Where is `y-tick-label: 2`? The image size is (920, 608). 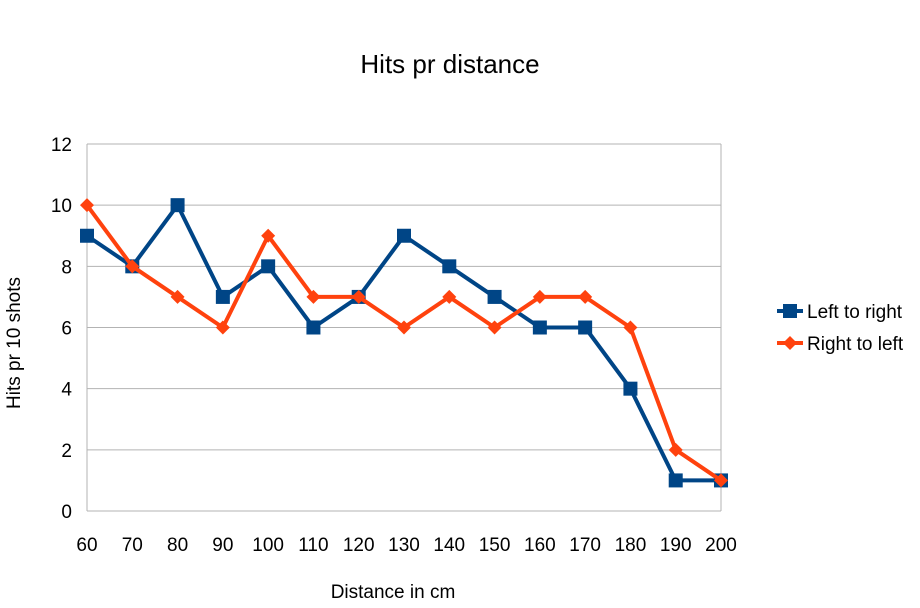 y-tick-label: 2 is located at coordinates (66, 451).